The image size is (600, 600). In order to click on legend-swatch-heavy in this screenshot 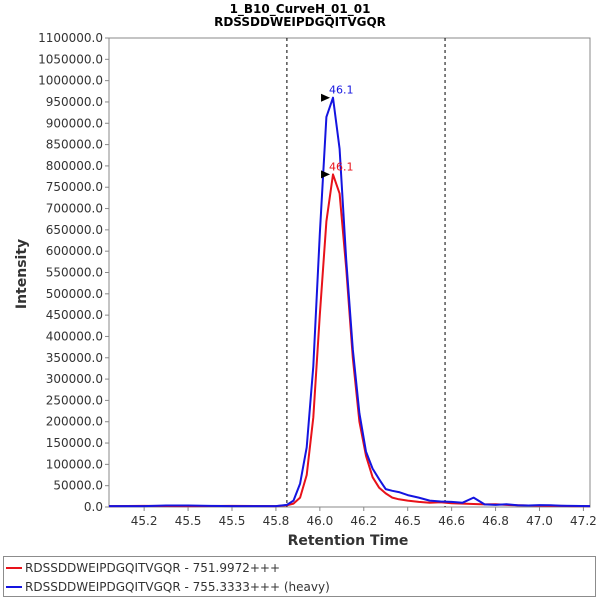, I will do `click(14, 587)`.